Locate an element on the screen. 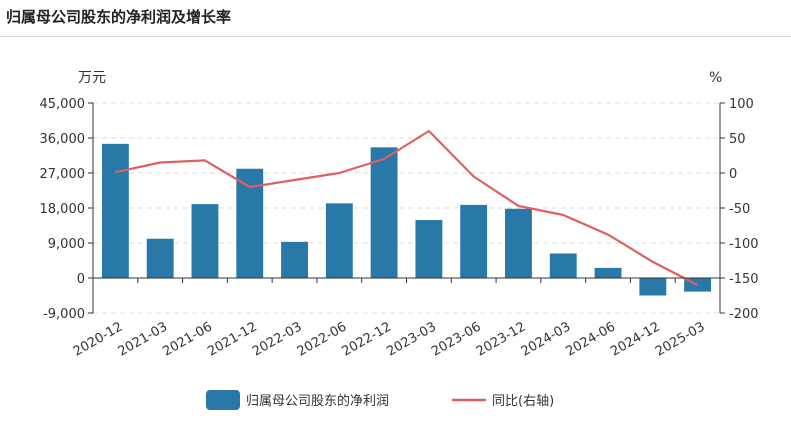 The image size is (791, 425). x-axis-tick-label: 2023-06 is located at coordinates (456, 339).